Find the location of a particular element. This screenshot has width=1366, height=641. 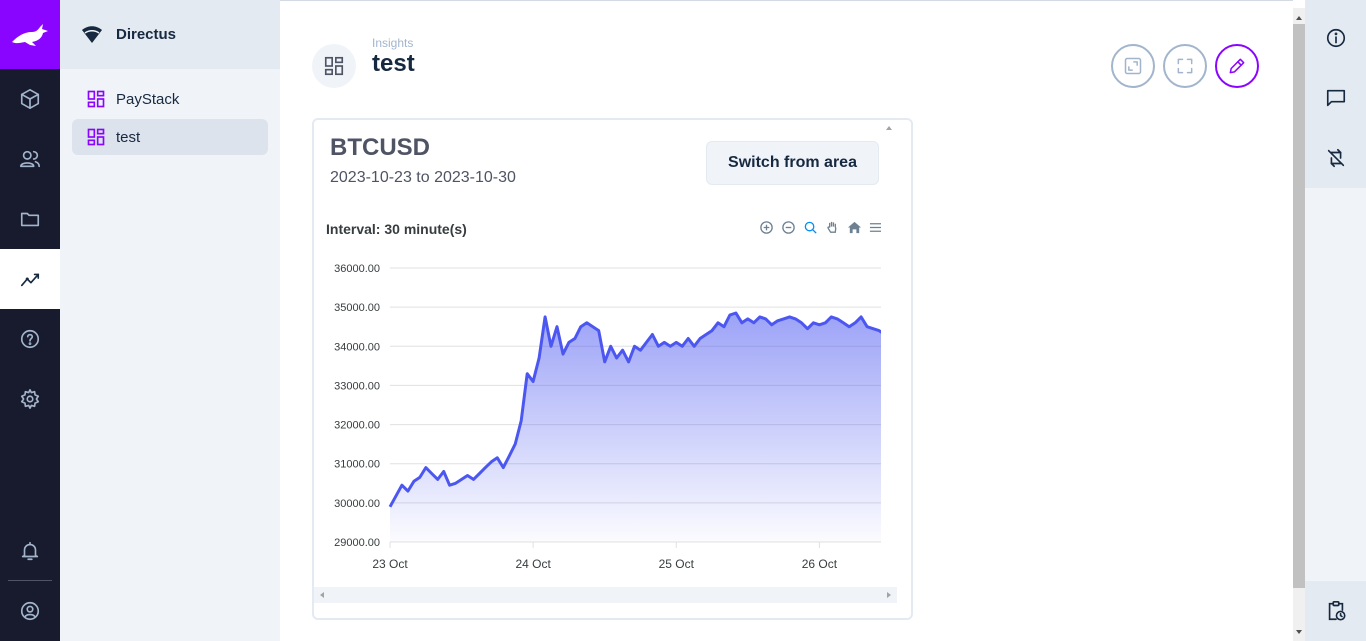

auto-refresh-button is located at coordinates (1335, 158).